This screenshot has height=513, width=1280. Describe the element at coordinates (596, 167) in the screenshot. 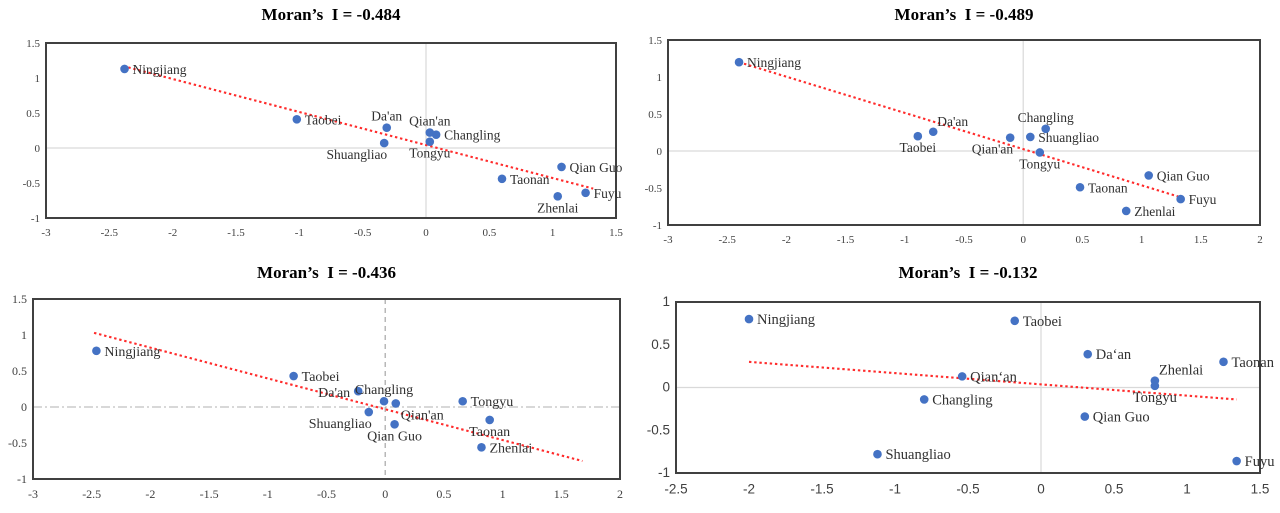

I see `point-label-qian-guo: Qian Guo` at that location.